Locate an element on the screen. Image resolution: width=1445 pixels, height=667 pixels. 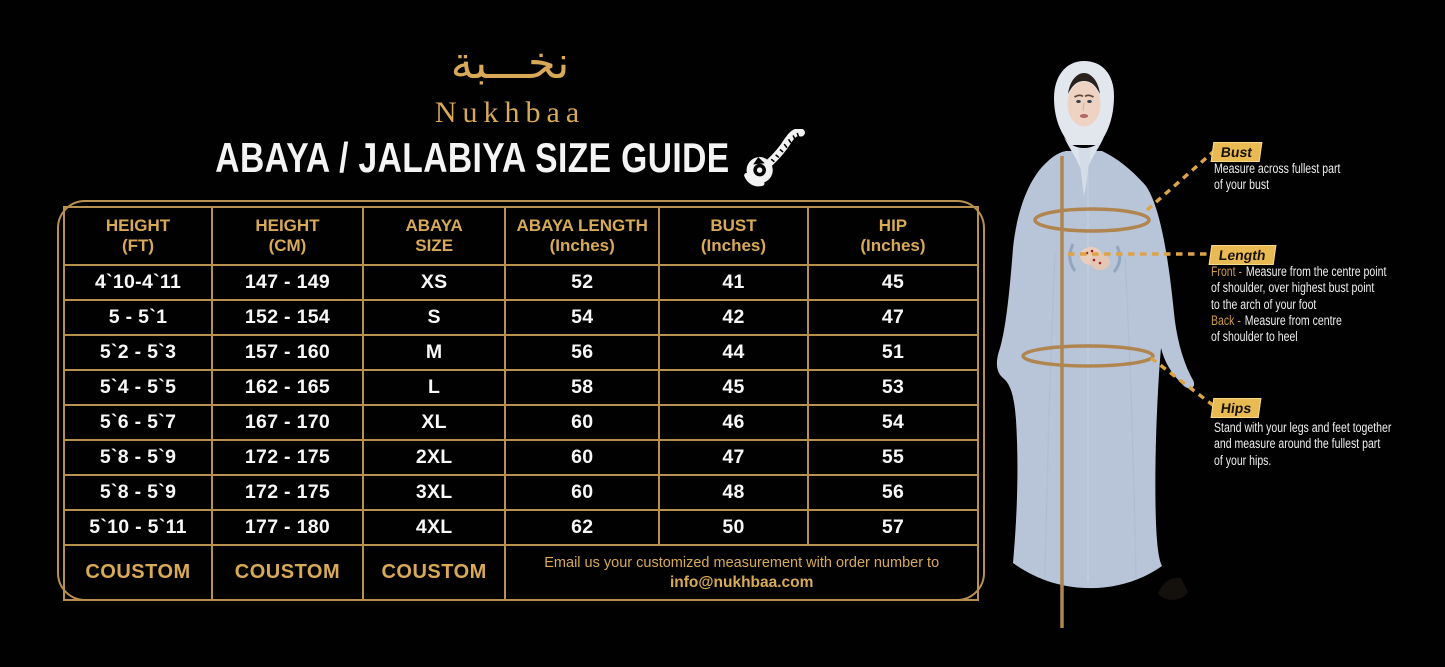
abaya-robe is located at coordinates (1095, 370).